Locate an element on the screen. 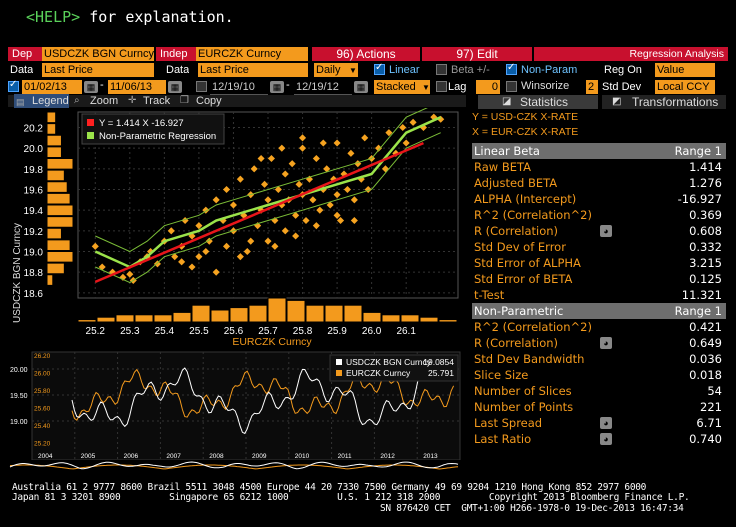  stat-row: ALPHA (Intercept) -16.927 is located at coordinates (599, 199).